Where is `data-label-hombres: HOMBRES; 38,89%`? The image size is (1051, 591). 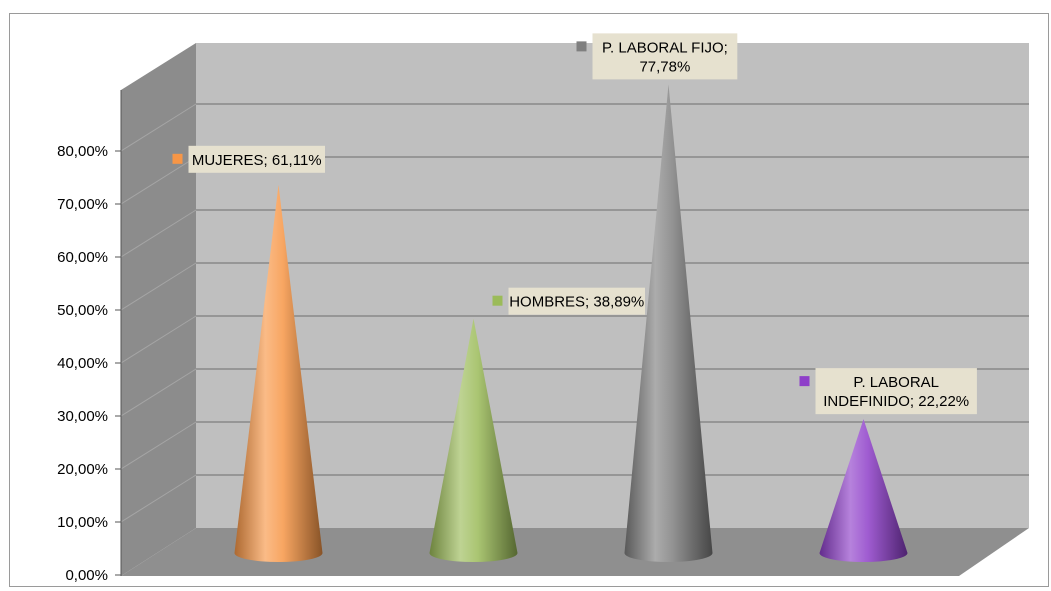
data-label-hombres: HOMBRES; 38,89% is located at coordinates (568, 301).